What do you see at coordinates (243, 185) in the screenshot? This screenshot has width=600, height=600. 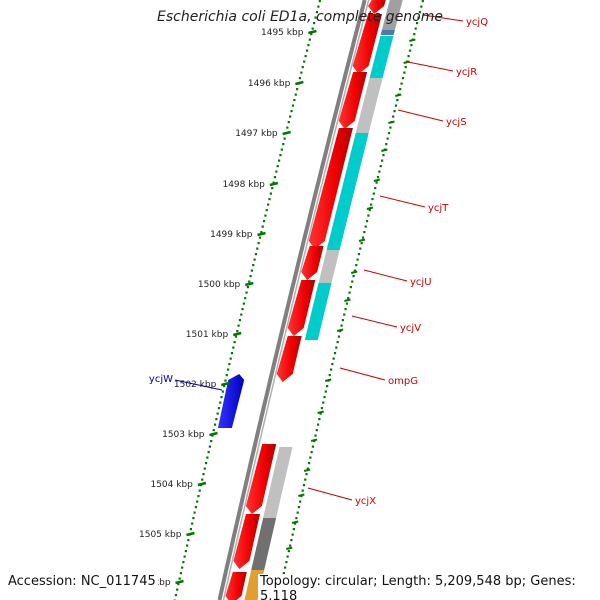 I see `tick-label: 1498 kbp` at bounding box center [243, 185].